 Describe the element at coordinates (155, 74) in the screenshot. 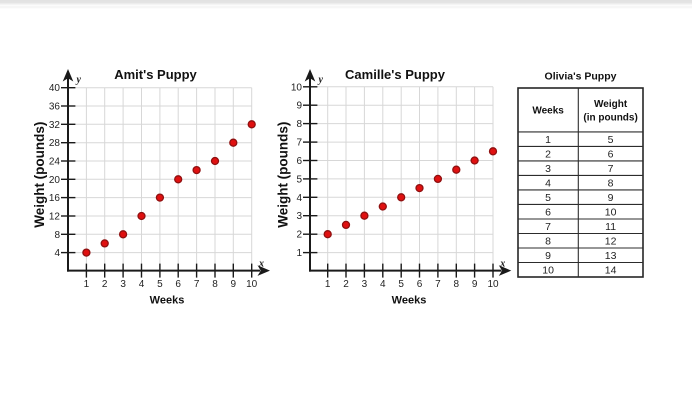

I see `svg-text: Amit's Puppy` at that location.